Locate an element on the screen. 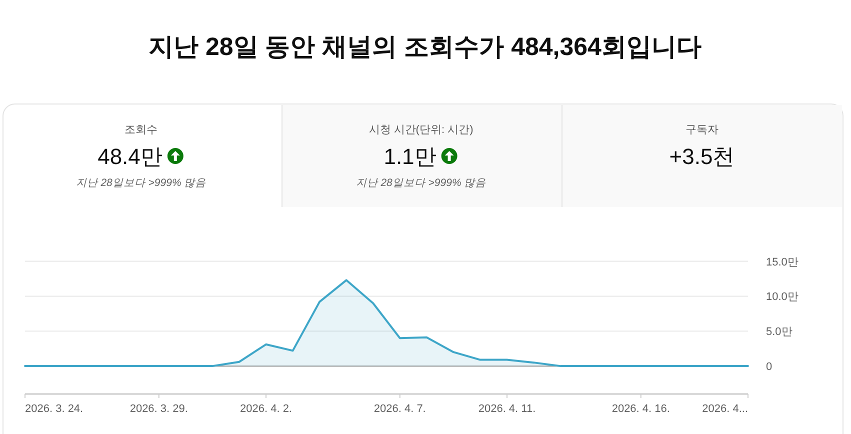 The width and height of the screenshot is (851, 434). y-tick-label: 15.0만 is located at coordinates (782, 262).